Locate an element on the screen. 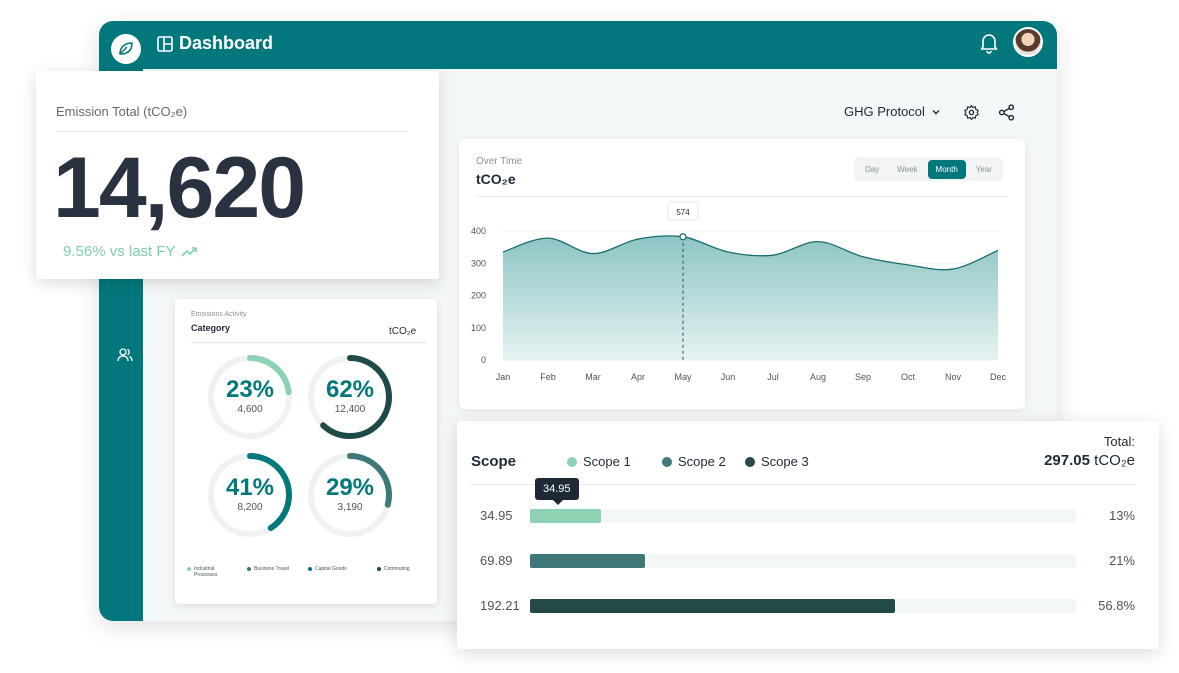 The image size is (1179, 673). legend-item: Industrial Processes is located at coordinates (210, 572).